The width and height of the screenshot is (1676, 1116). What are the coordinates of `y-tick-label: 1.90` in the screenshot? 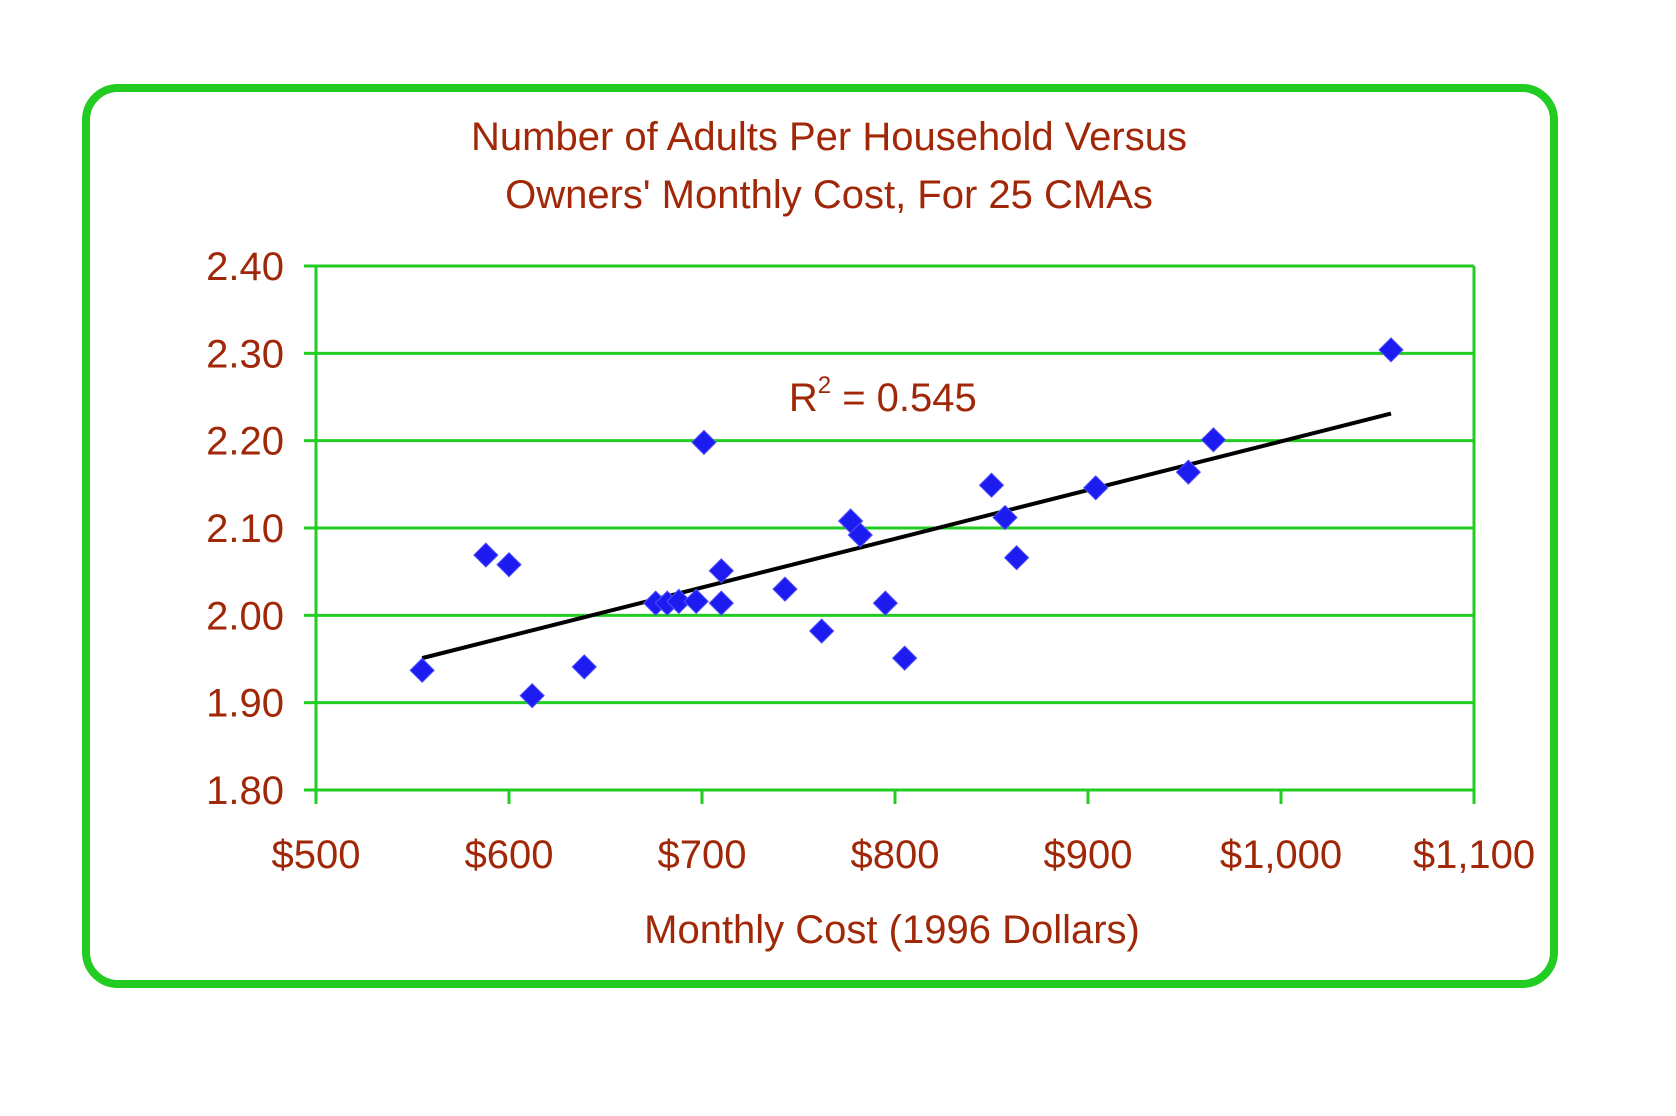 It's located at (245, 704).